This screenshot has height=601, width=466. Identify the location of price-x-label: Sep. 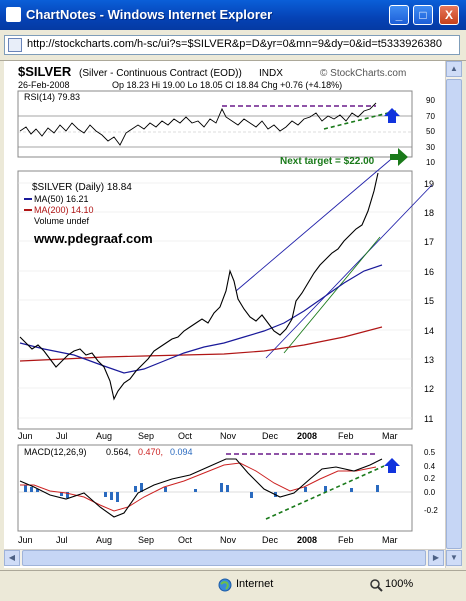
(146, 436).